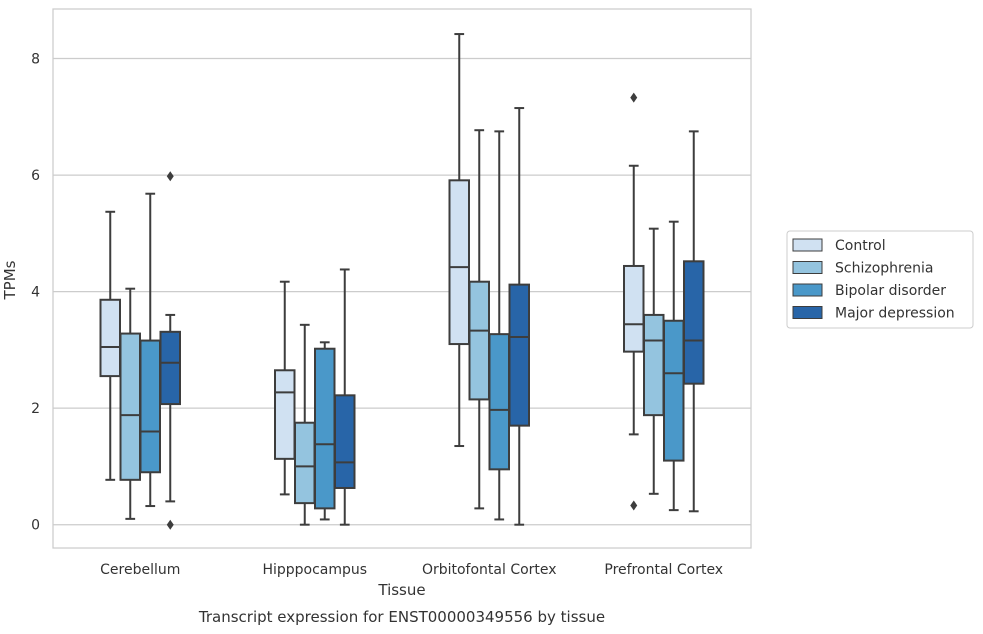 This screenshot has width=983, height=634. I want to click on y-axis-label: TPMs, so click(10, 280).